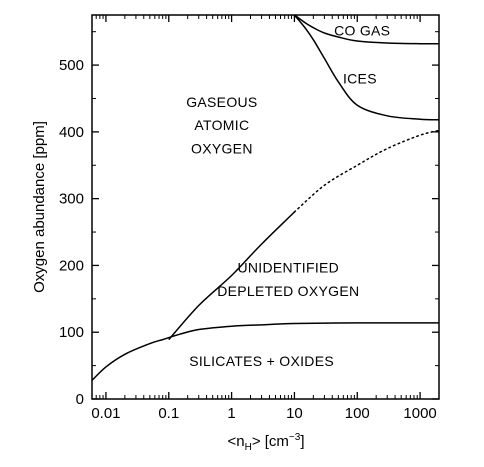  Describe the element at coordinates (265, 442) in the screenshot. I see `x-axis-label: <nH> [cm−3]` at that location.